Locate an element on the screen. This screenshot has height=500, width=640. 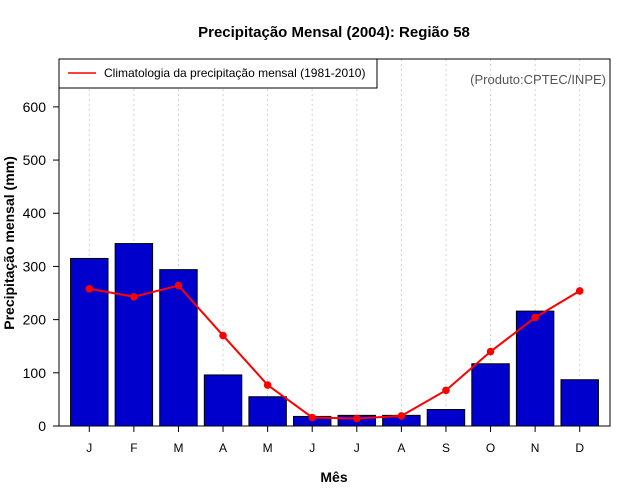
x-tick-label: O is located at coordinates (490, 448).